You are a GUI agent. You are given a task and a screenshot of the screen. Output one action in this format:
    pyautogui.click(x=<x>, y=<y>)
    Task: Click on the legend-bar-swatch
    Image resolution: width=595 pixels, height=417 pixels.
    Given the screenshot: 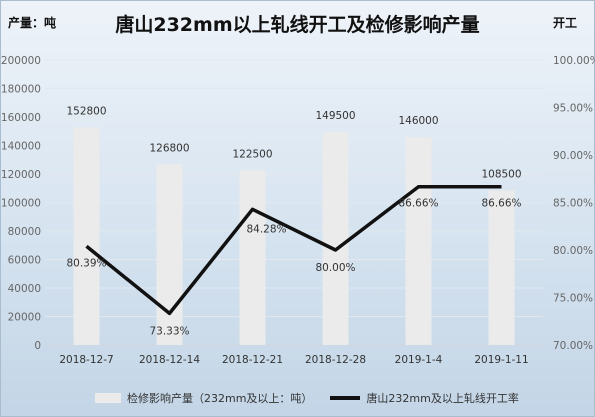 What is the action you would take?
    pyautogui.click(x=108, y=398)
    